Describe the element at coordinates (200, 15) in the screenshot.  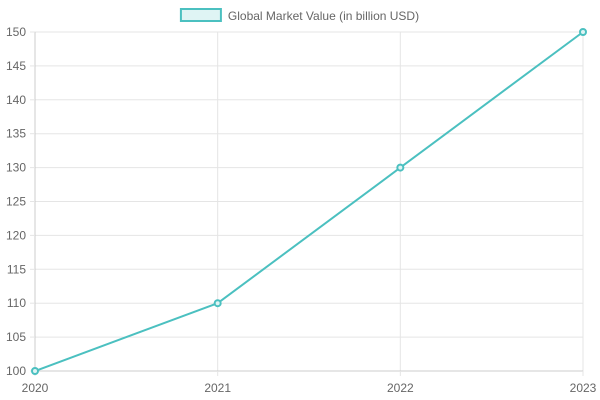
I see `legend-swatch` at that location.